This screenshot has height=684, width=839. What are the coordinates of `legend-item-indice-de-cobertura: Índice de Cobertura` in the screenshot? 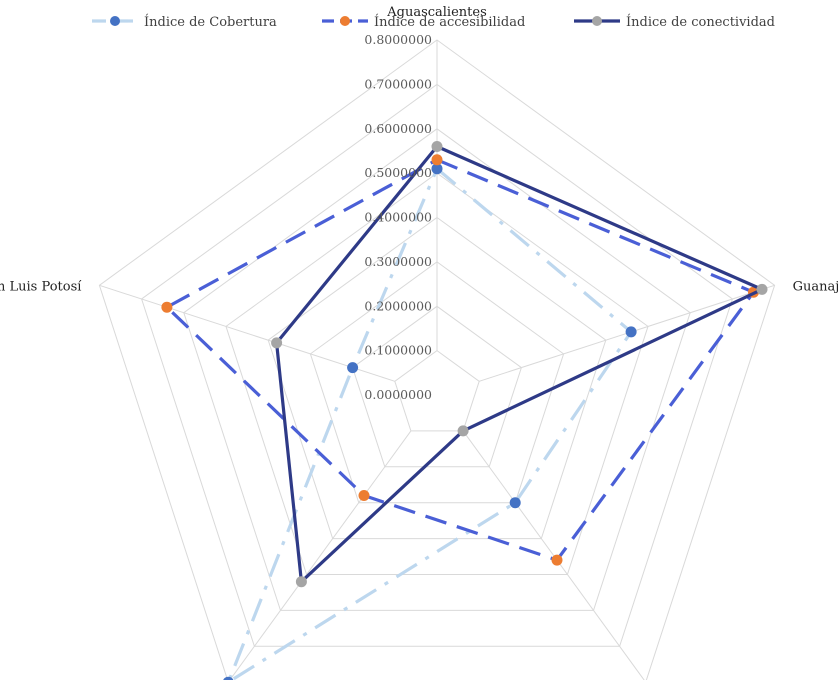 It's located at (184, 22).